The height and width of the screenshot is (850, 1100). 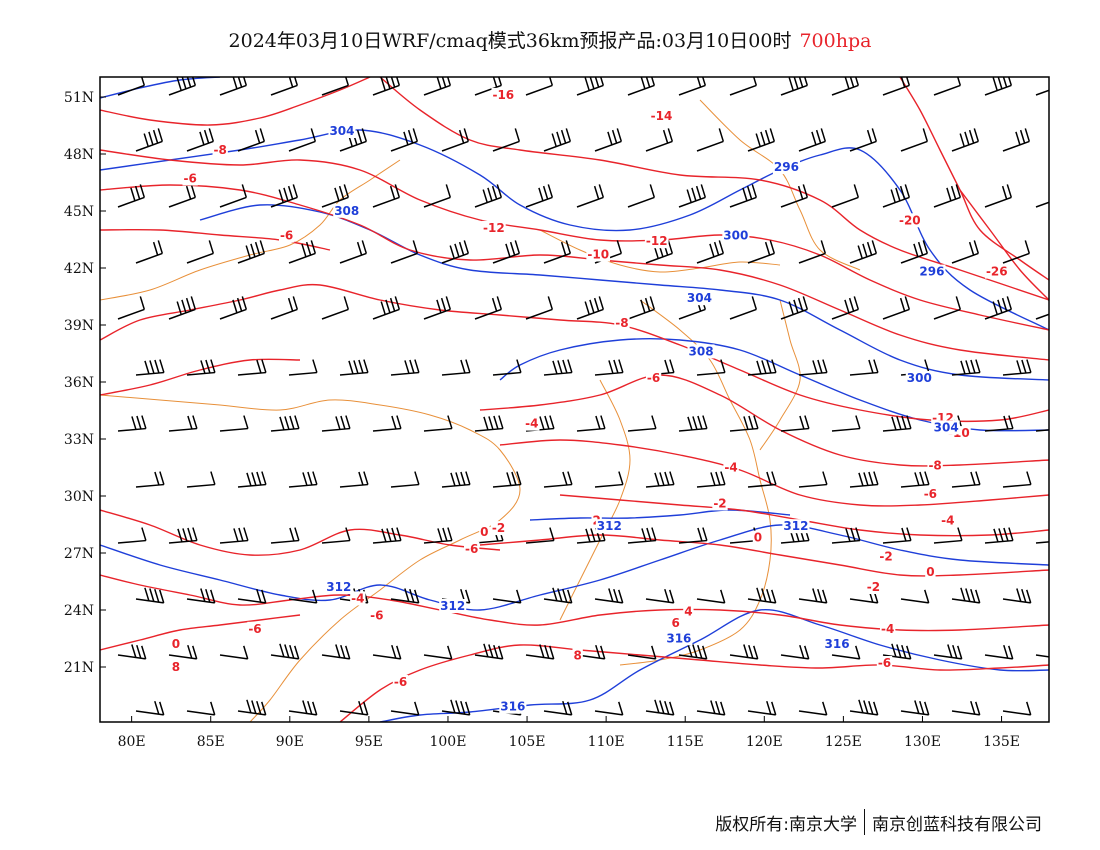 What do you see at coordinates (452, 606) in the screenshot?
I see `height-label: 312` at bounding box center [452, 606].